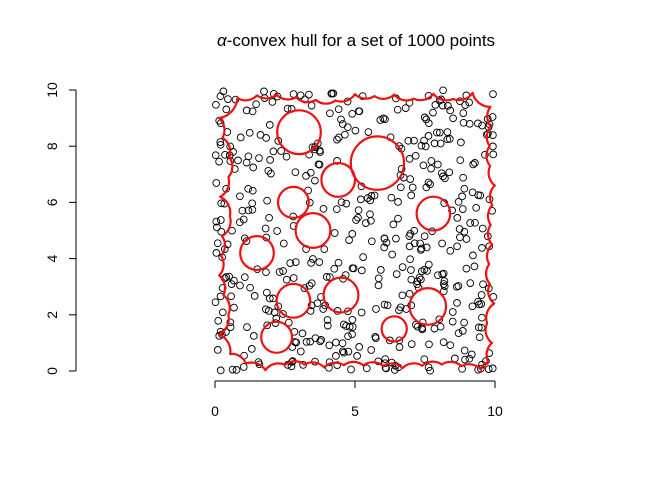 This screenshot has width=672, height=480. I want to click on chart-title: α-convex hull for a set of 1000 points, so click(356, 40).